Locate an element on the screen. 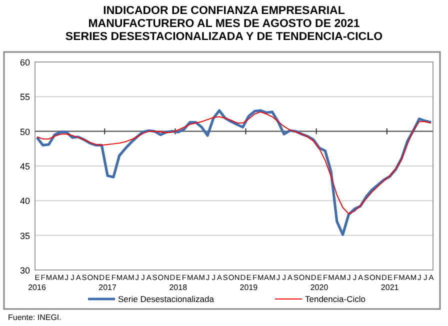  legend-label: Tendencia-Ciclo is located at coordinates (335, 299).